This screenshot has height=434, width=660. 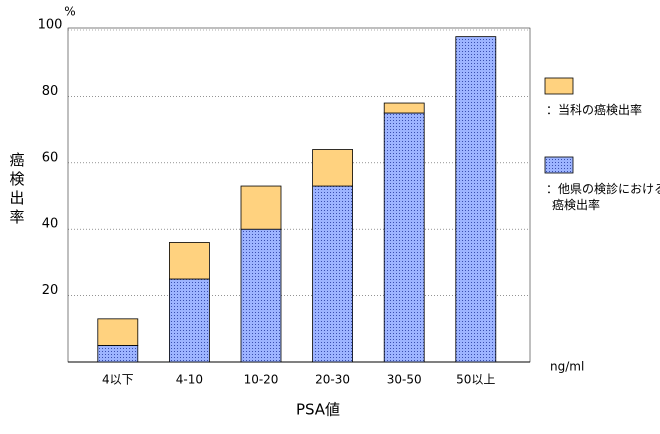 I want to click on y-tick-label: 40, so click(x=50, y=224).